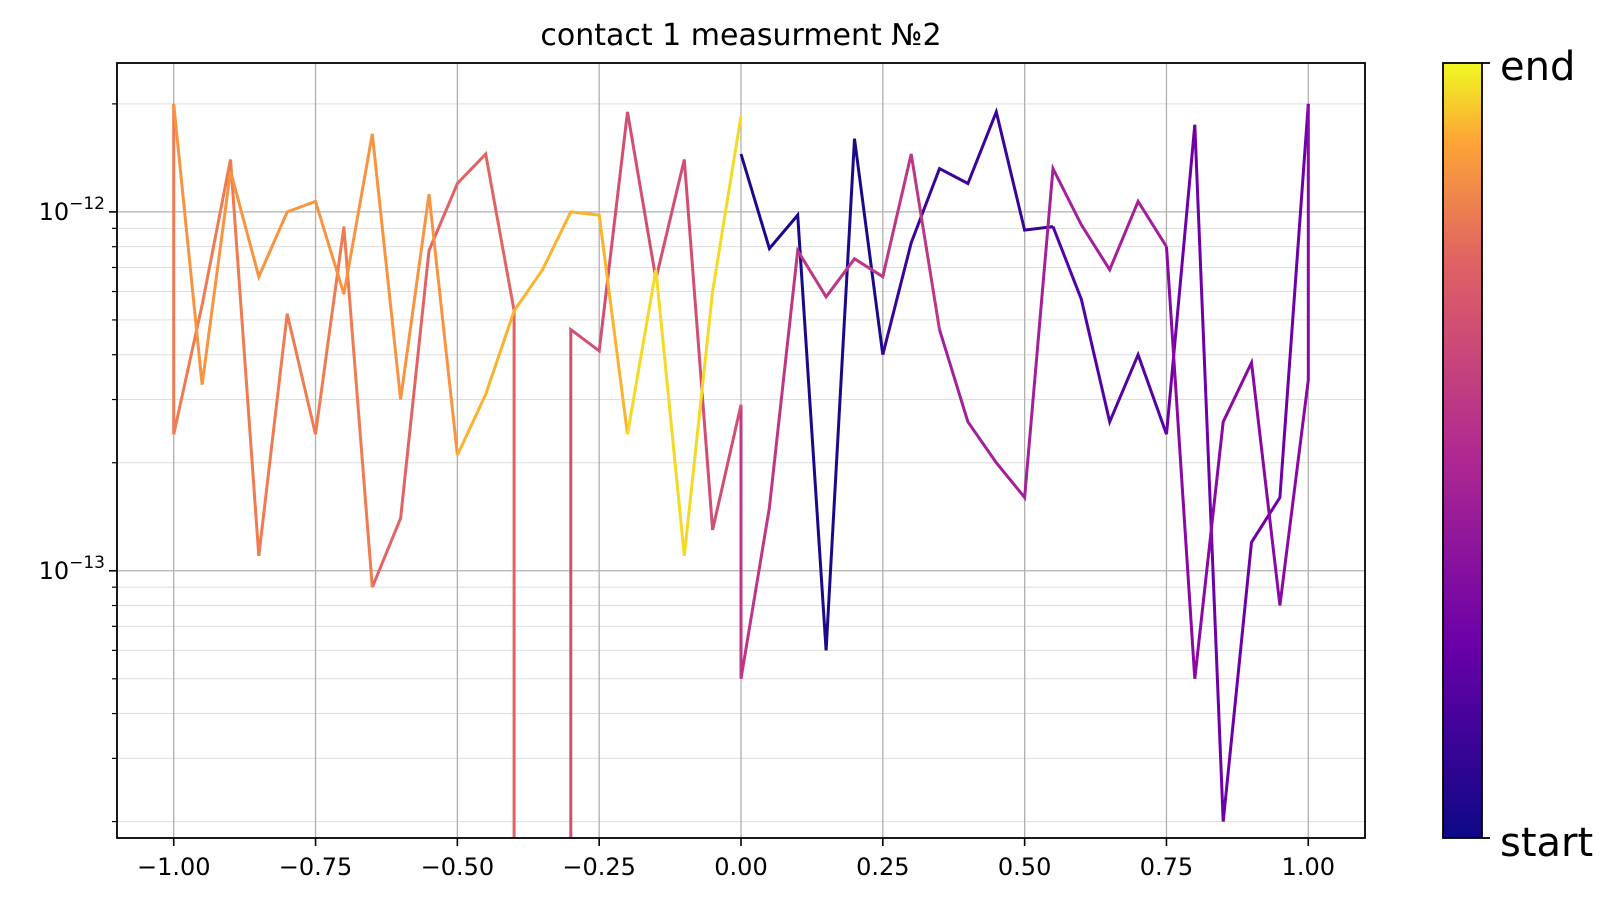  Describe the element at coordinates (316, 867) in the screenshot. I see `x-tick-label: −0.75` at that location.